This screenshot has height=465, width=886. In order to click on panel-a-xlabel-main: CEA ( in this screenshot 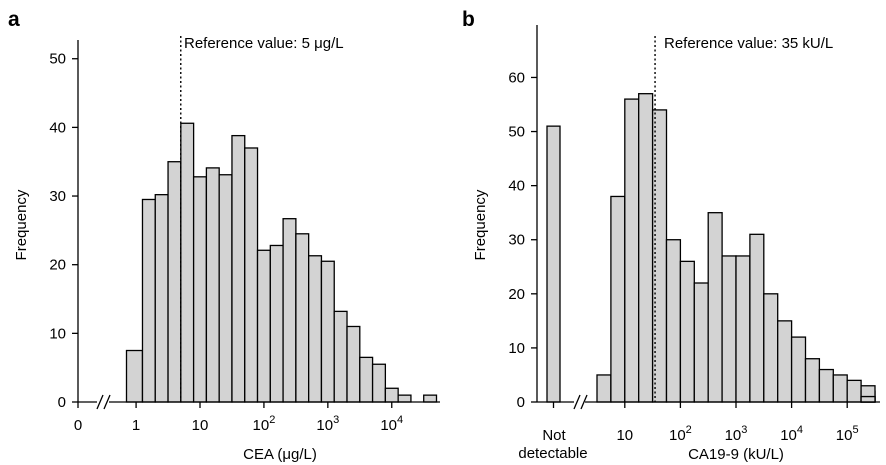, I will do `click(262, 454)`.